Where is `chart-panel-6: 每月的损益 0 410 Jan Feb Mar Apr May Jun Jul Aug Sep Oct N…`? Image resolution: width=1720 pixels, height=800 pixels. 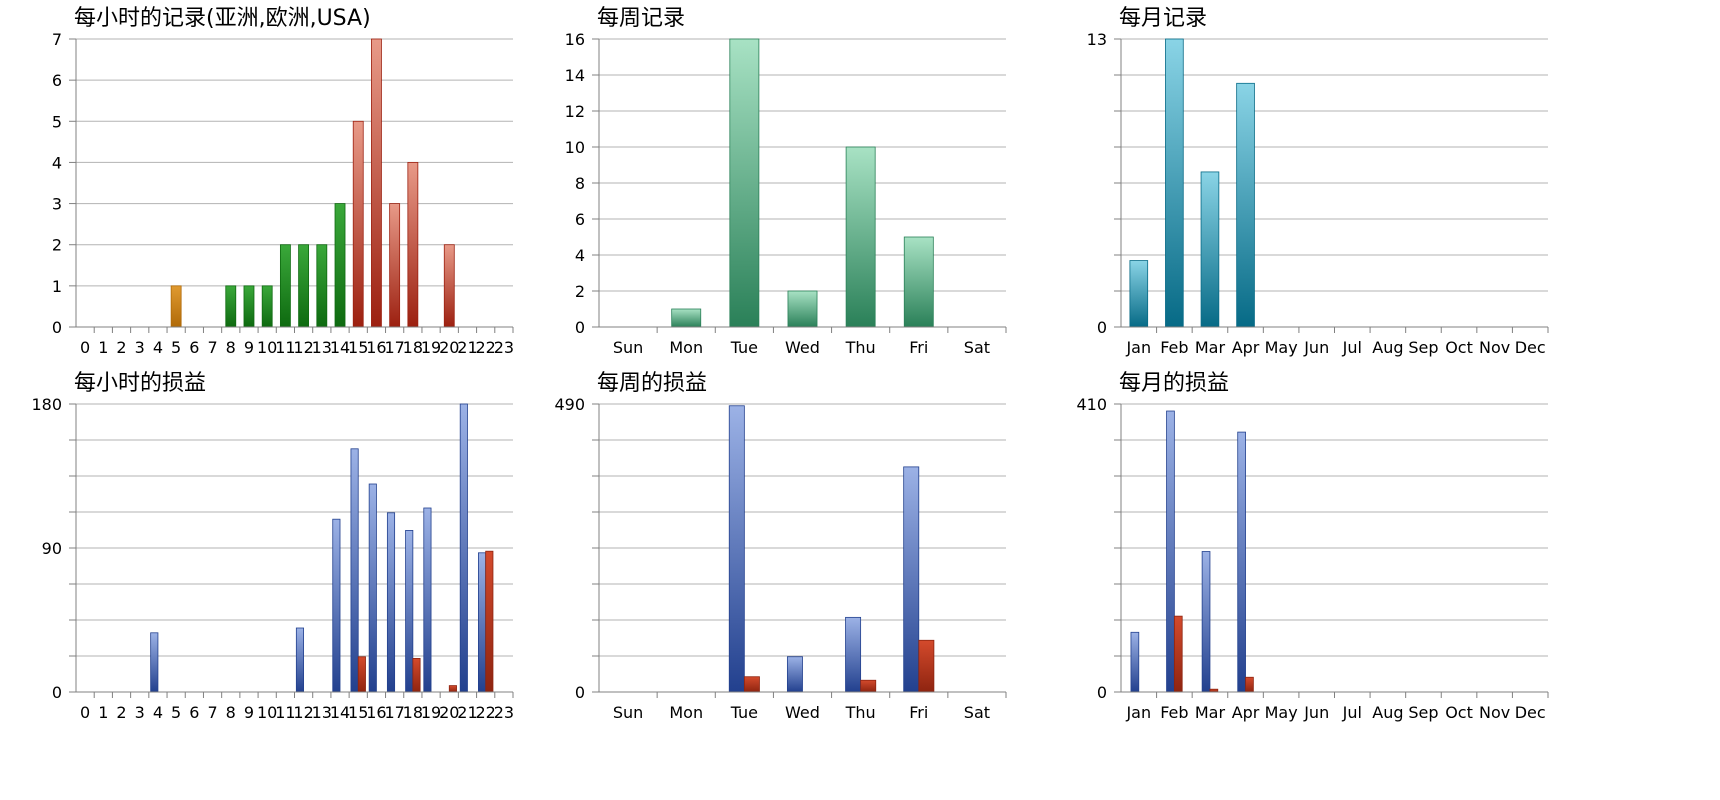
chart-panel-6: 每月的损益 0 410 Jan Feb Mar Apr May Jun Jul Aug Sep Oct N… is located at coordinates (1312, 546).